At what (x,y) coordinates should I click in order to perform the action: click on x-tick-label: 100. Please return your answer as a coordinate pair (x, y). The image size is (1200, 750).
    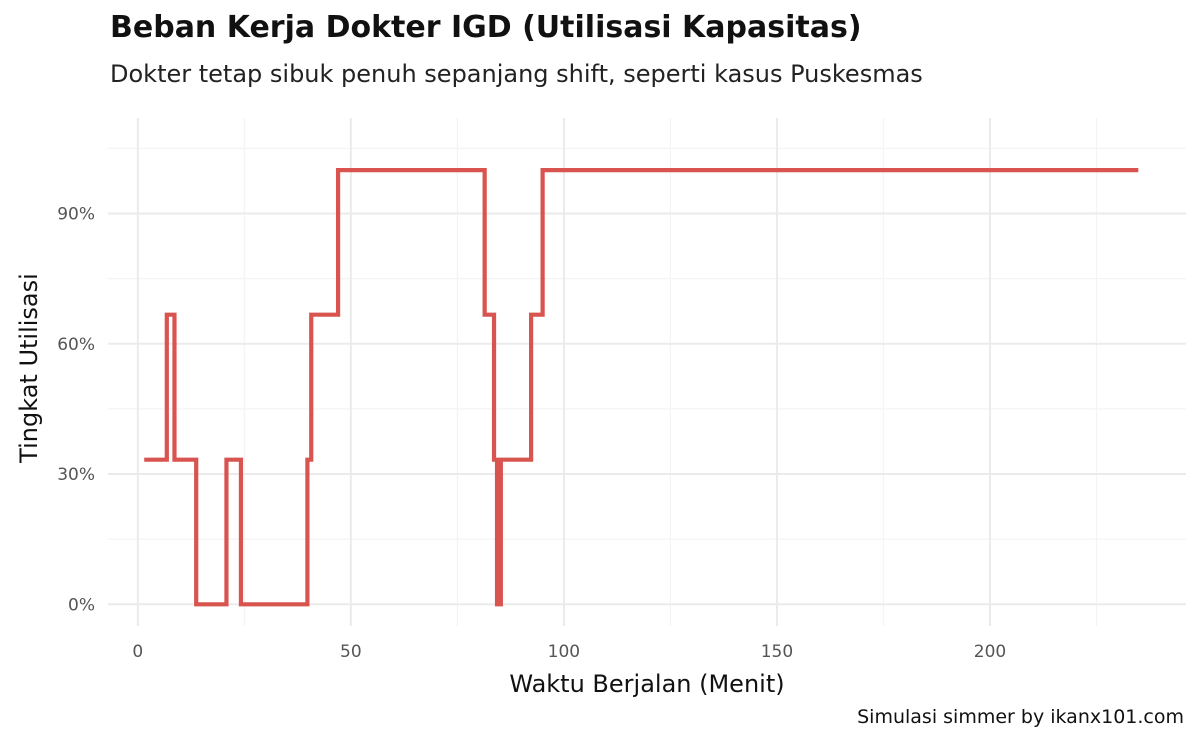
    Looking at the image, I should click on (564, 652).